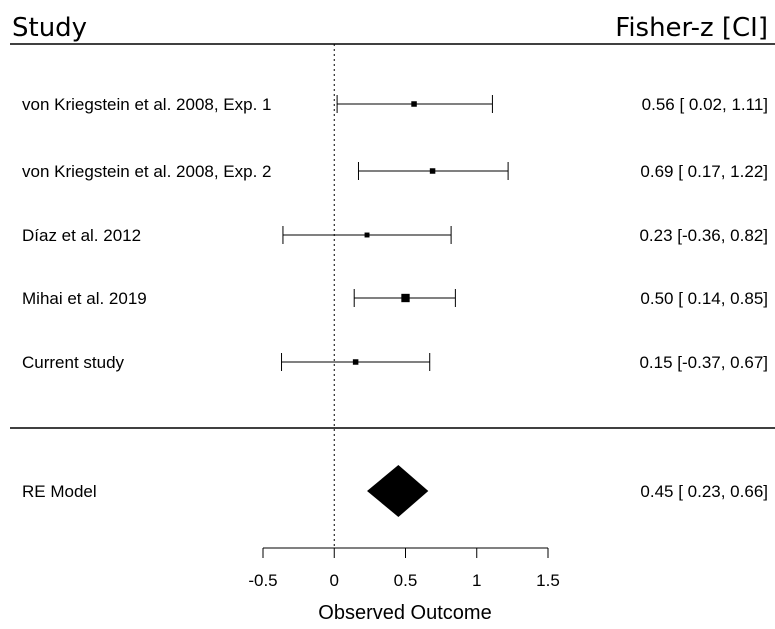 The width and height of the screenshot is (775, 629). I want to click on x-axis-title: Observed Outcome, so click(404, 613).